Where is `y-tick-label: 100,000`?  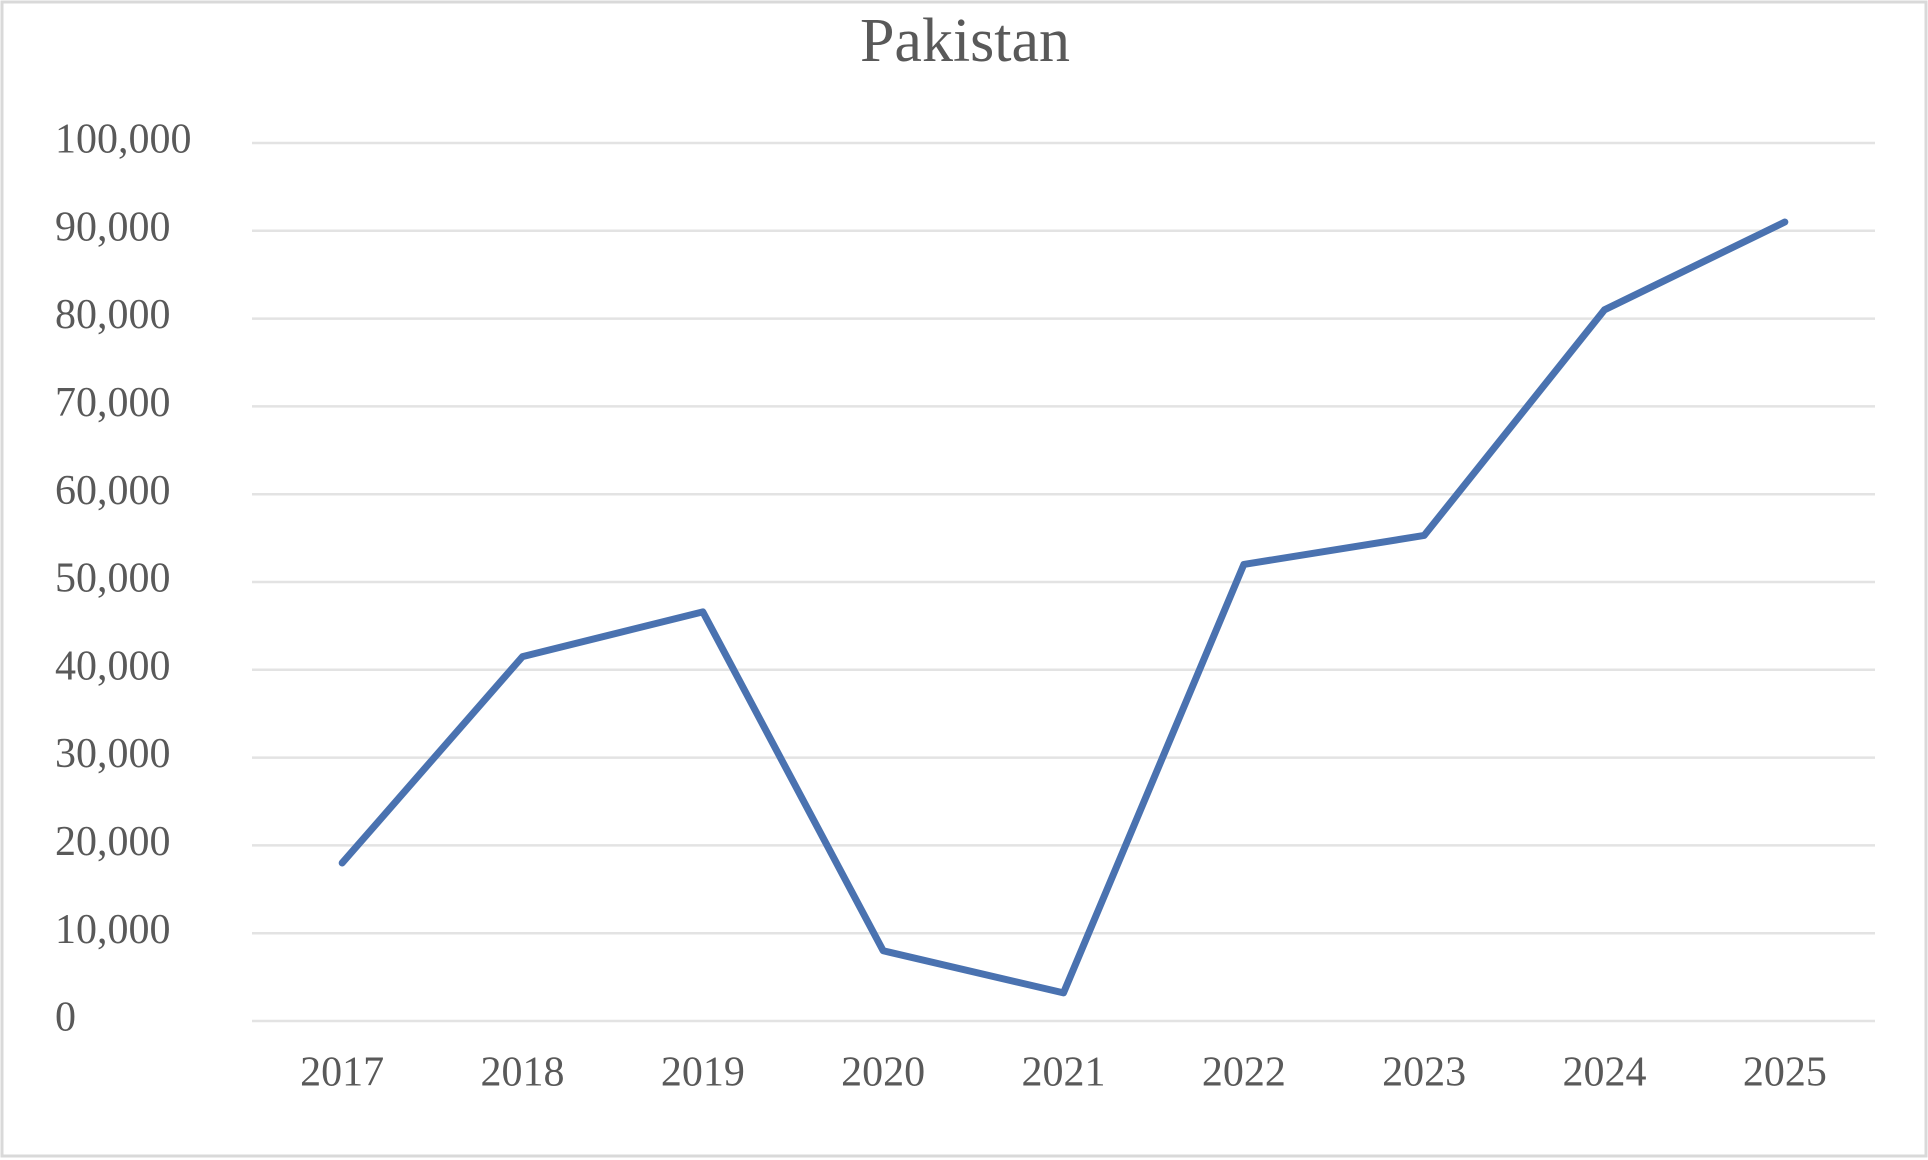
y-tick-label: 100,000 is located at coordinates (123, 140).